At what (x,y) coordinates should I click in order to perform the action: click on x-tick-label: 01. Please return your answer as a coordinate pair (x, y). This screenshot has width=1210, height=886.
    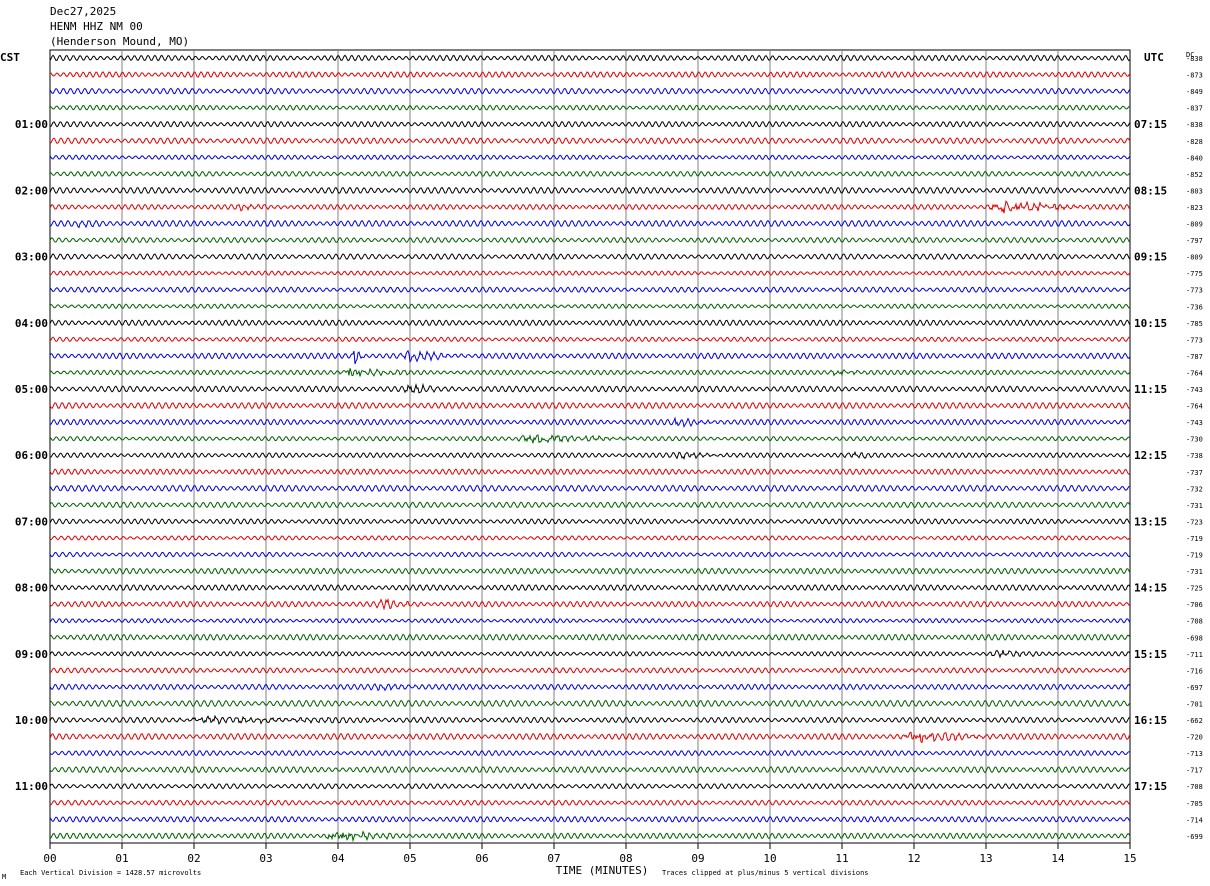
    Looking at the image, I should click on (121, 858).